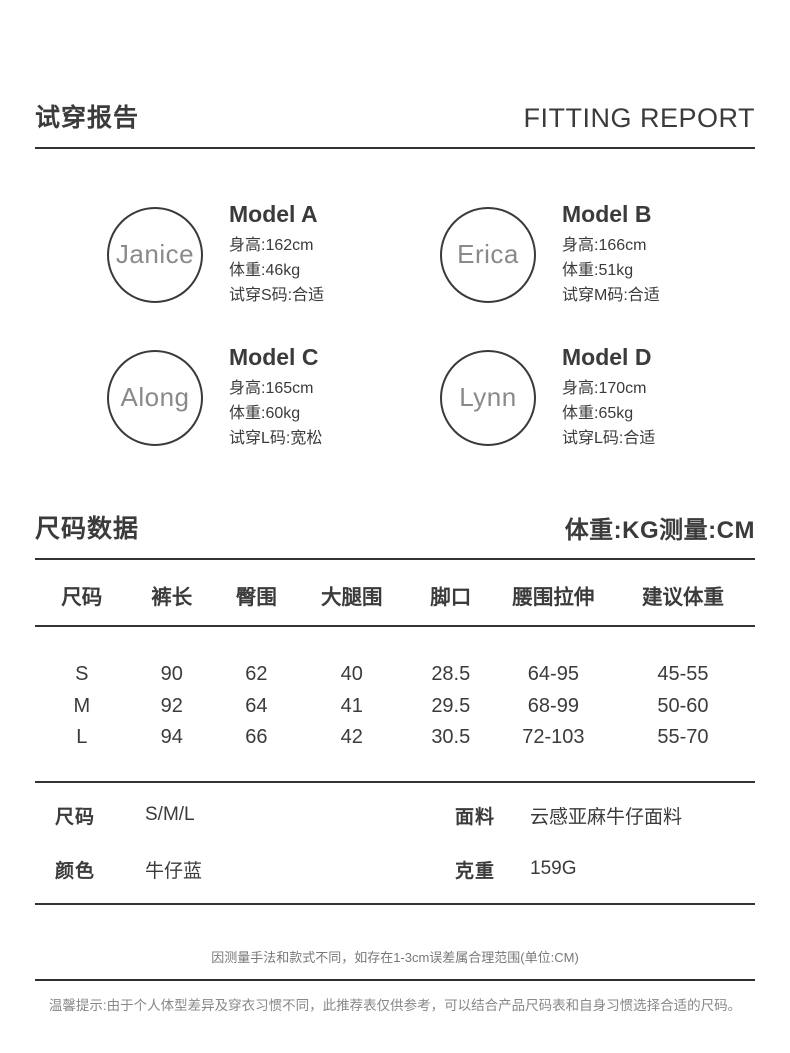 Image resolution: width=790 pixels, height=1053 pixels. Describe the element at coordinates (271, 388) in the screenshot. I see `model-height: 身高:165cm` at that location.